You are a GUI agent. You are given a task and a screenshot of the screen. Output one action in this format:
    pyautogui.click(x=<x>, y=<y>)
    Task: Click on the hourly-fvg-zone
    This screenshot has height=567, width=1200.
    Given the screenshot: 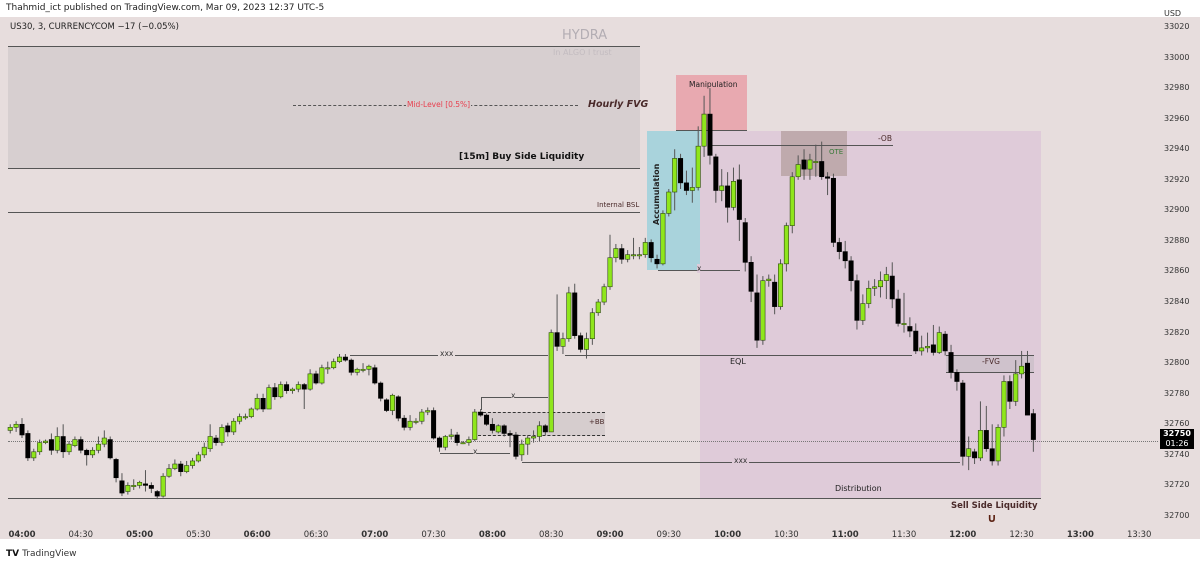 What is the action you would take?
    pyautogui.click(x=324, y=107)
    